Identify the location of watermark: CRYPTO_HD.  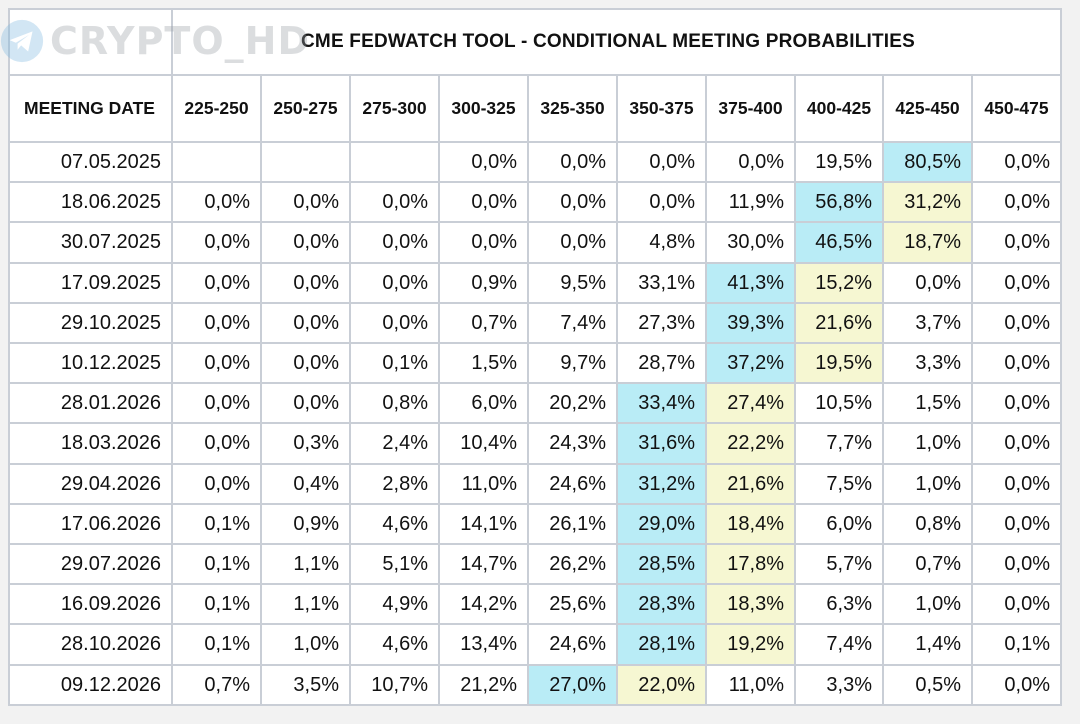
(155, 41).